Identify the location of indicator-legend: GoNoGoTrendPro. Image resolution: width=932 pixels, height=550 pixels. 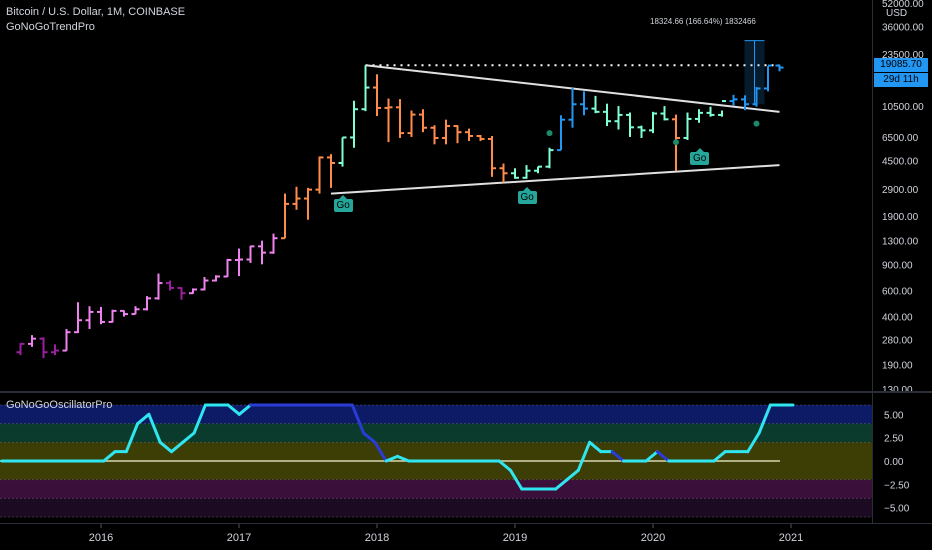
(50, 27).